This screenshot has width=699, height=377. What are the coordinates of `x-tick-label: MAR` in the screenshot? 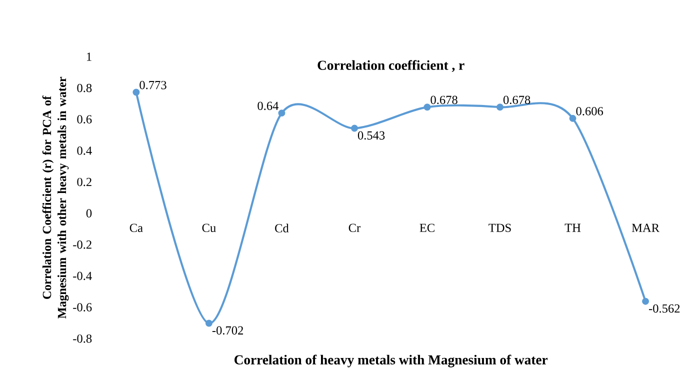 It's located at (646, 228).